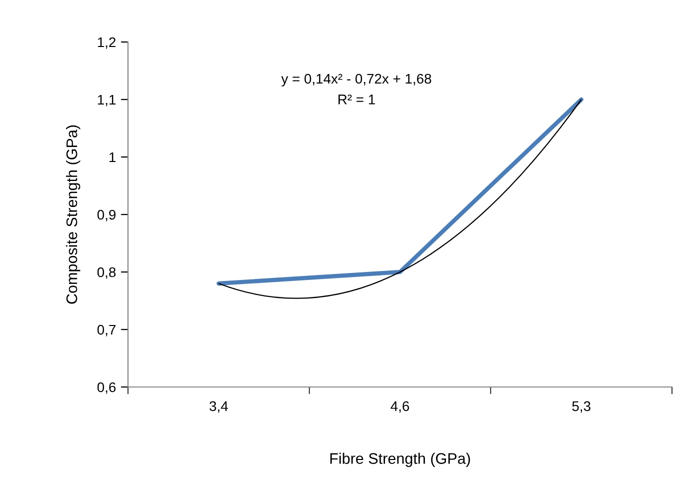  What do you see at coordinates (113, 157) in the screenshot?
I see `y-tick-label: 1` at bounding box center [113, 157].